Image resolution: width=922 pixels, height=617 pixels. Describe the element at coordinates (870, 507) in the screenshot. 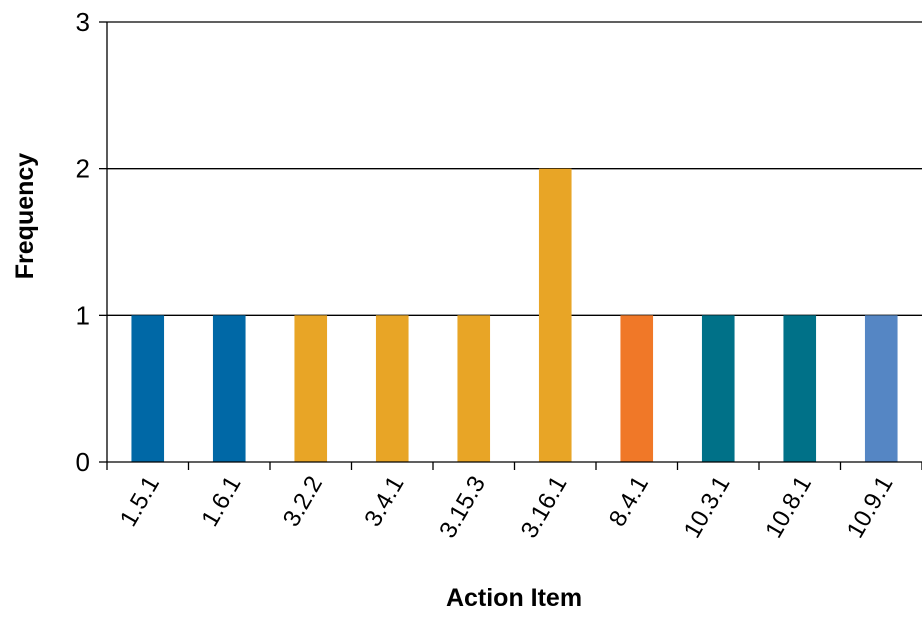

I see `x-tick-label: 10.9.1` at that location.